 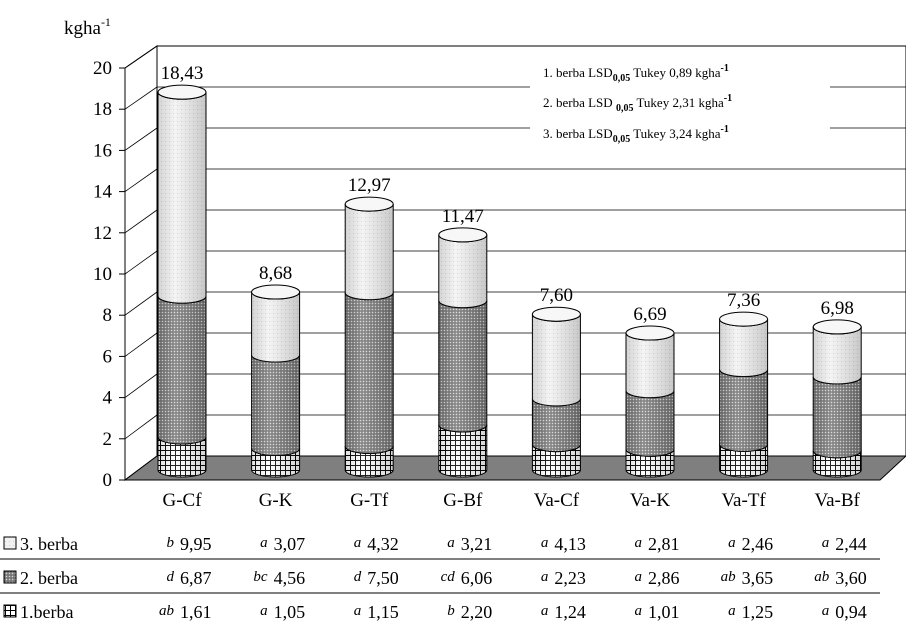 I want to click on table-cell: 2,46, so click(x=758, y=544).